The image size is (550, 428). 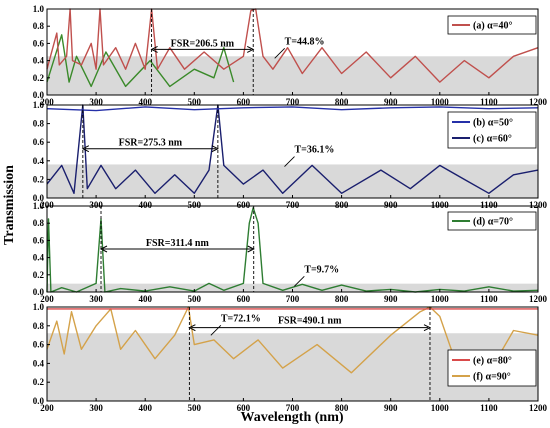 What do you see at coordinates (291, 417) in the screenshot?
I see `x-axis-label: Wavelength (nm)` at bounding box center [291, 417].